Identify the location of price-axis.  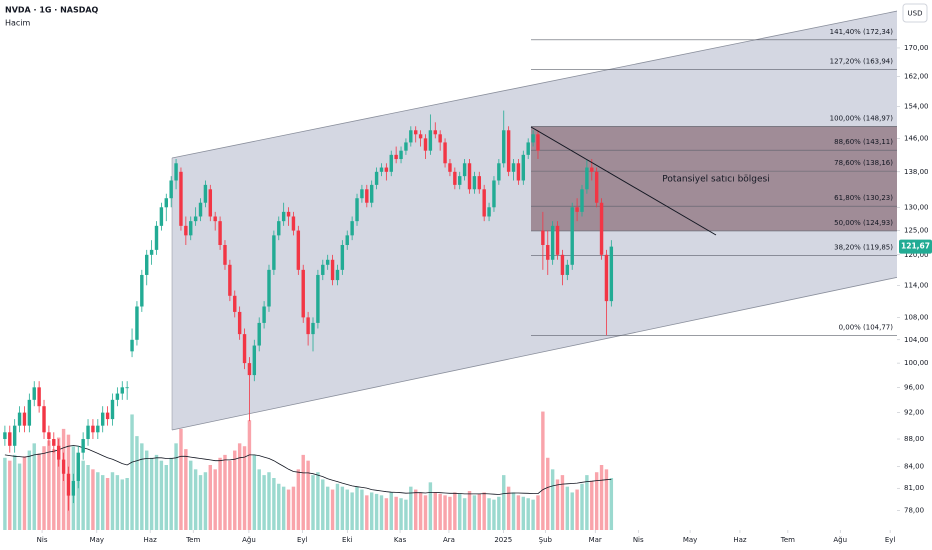
(914, 275).